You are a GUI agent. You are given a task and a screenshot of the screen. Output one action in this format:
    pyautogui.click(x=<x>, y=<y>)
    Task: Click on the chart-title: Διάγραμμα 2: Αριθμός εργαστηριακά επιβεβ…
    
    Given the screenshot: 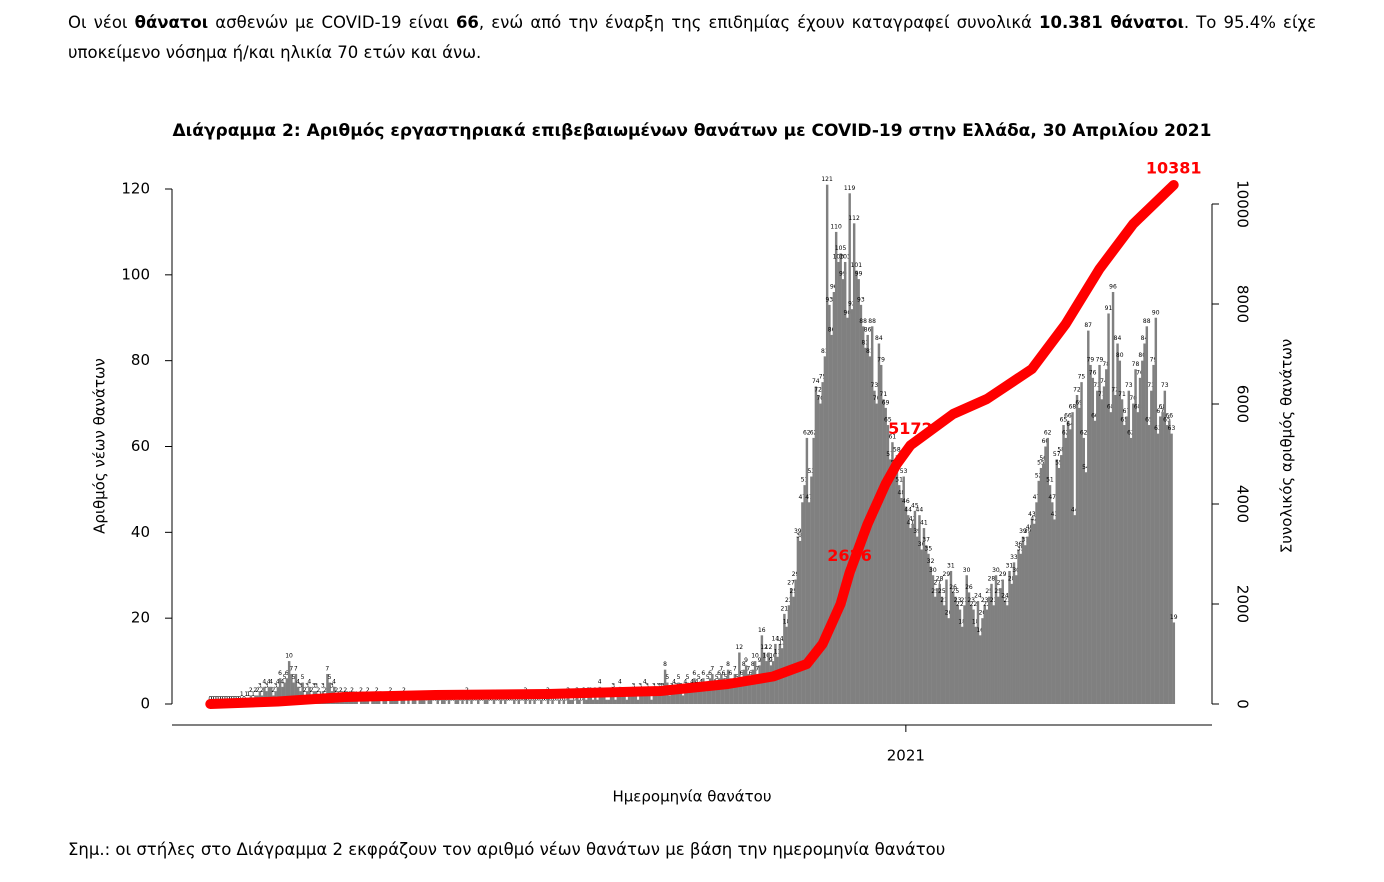 What is the action you would take?
    pyautogui.click(x=692, y=131)
    